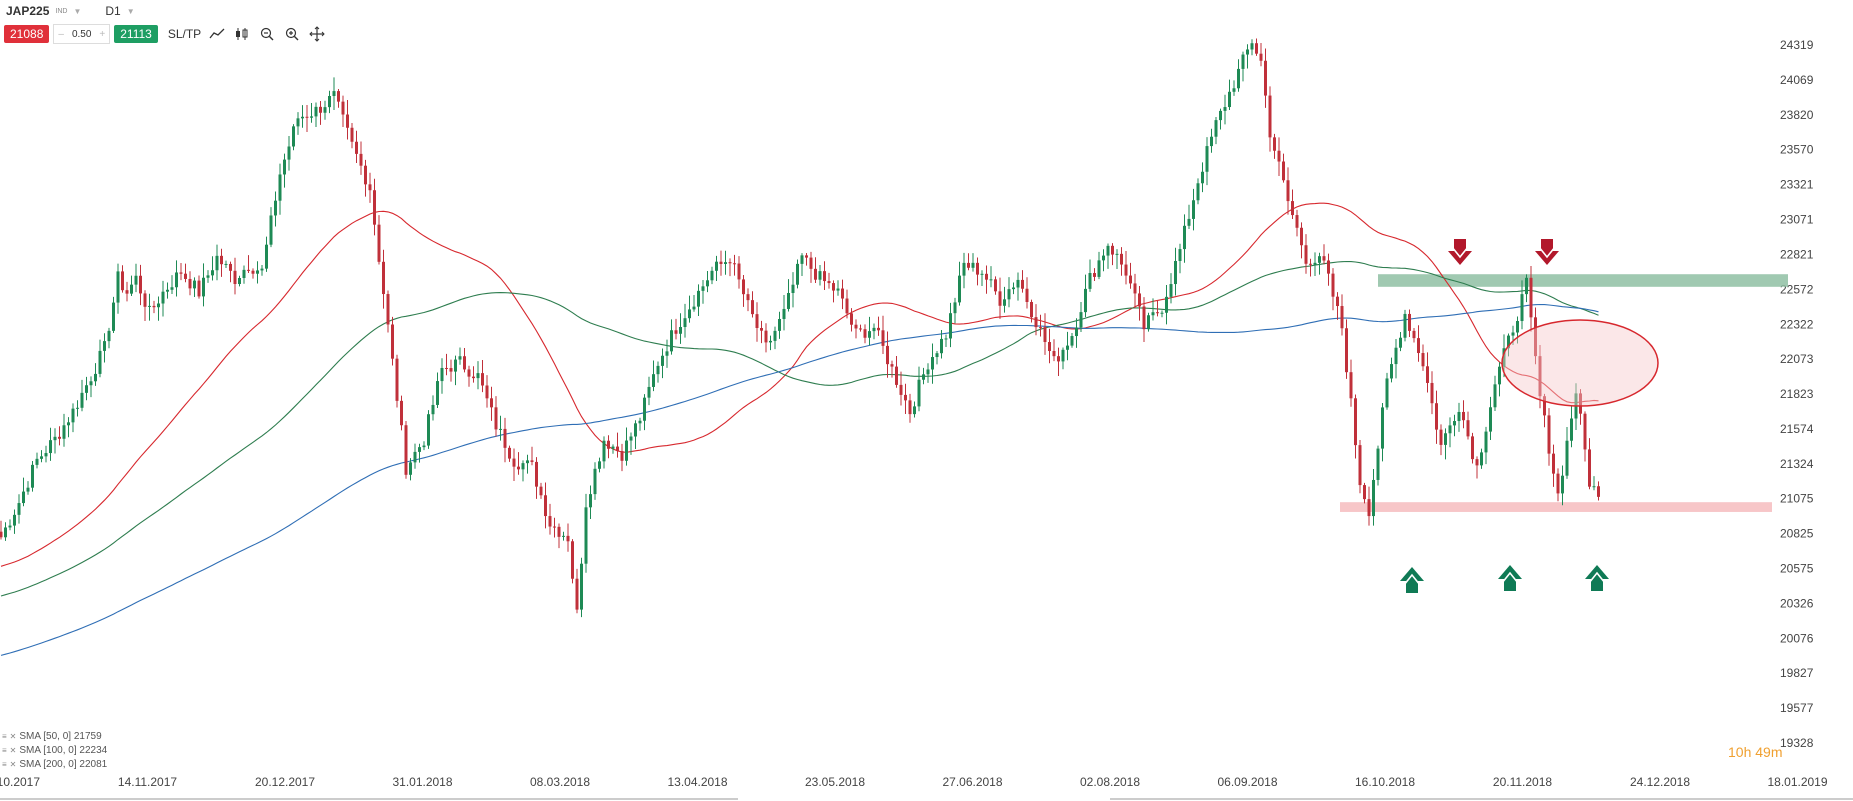 The image size is (1853, 801). What do you see at coordinates (113, 11) in the screenshot?
I see `timeframe-select: D1` at bounding box center [113, 11].